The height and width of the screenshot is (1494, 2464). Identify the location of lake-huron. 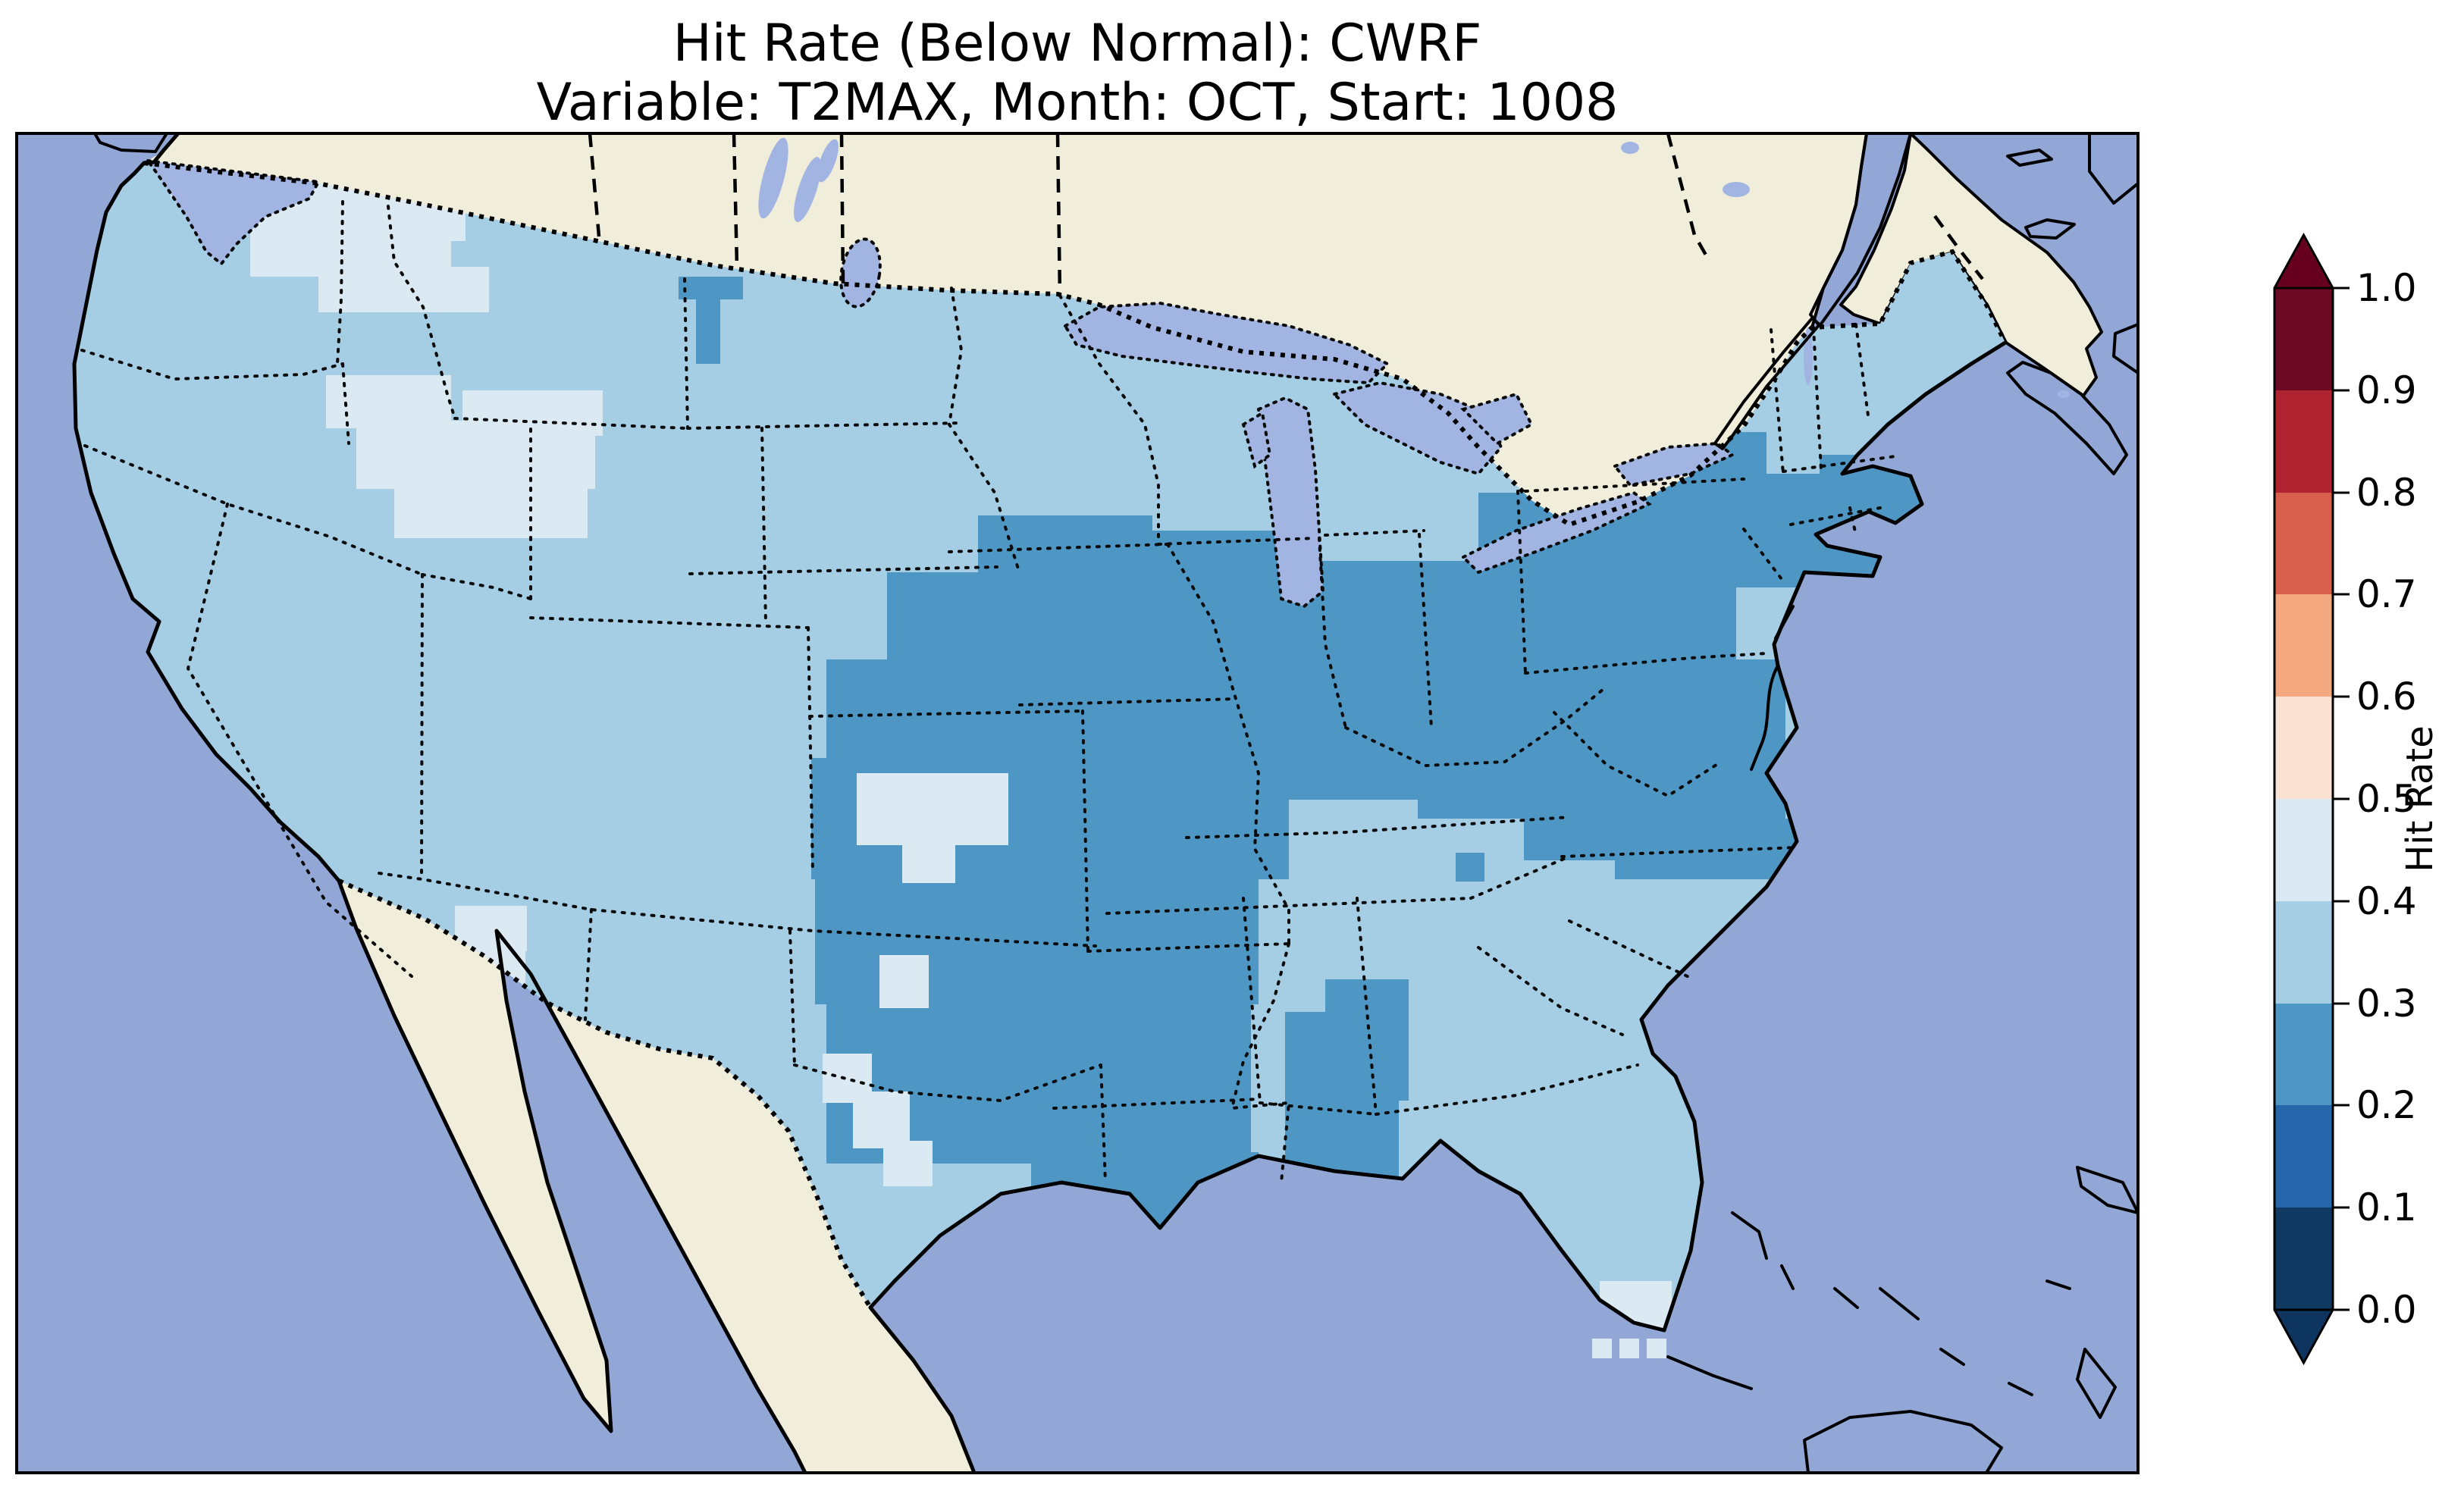
(1417, 428).